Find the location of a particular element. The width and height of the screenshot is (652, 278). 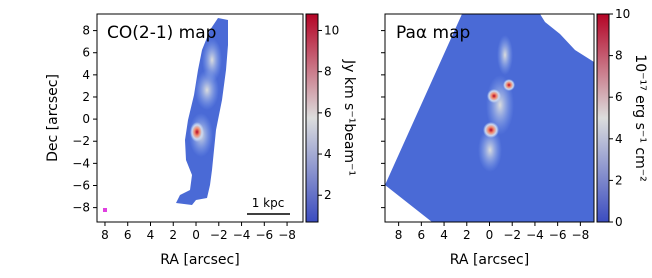

colorbar-label: 10⁻¹⁷ erg s⁻¹ cm⁻² is located at coordinates (640, 117).